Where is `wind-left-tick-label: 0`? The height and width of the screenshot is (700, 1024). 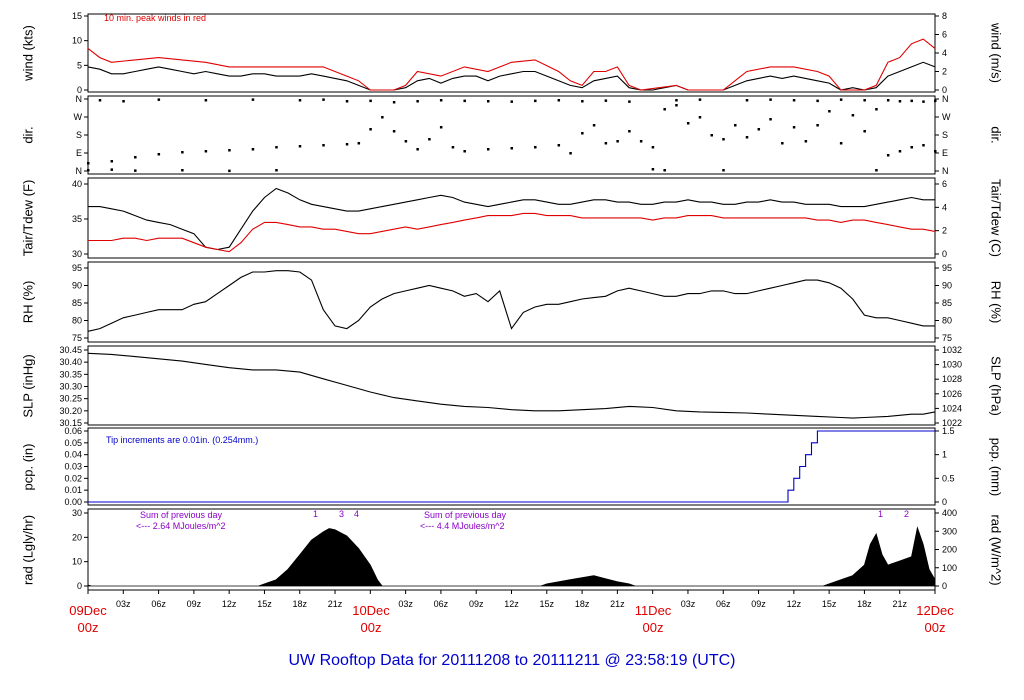 wind-left-tick-label: 0 is located at coordinates (79, 90).